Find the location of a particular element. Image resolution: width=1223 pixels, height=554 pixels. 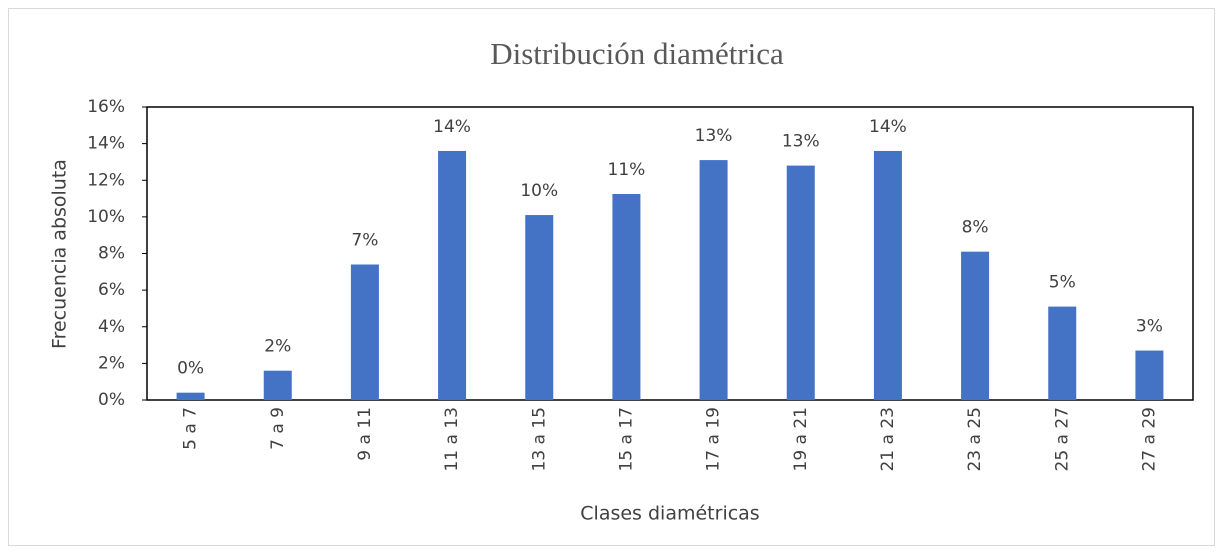

y-tick-label: 12% is located at coordinates (106, 180).